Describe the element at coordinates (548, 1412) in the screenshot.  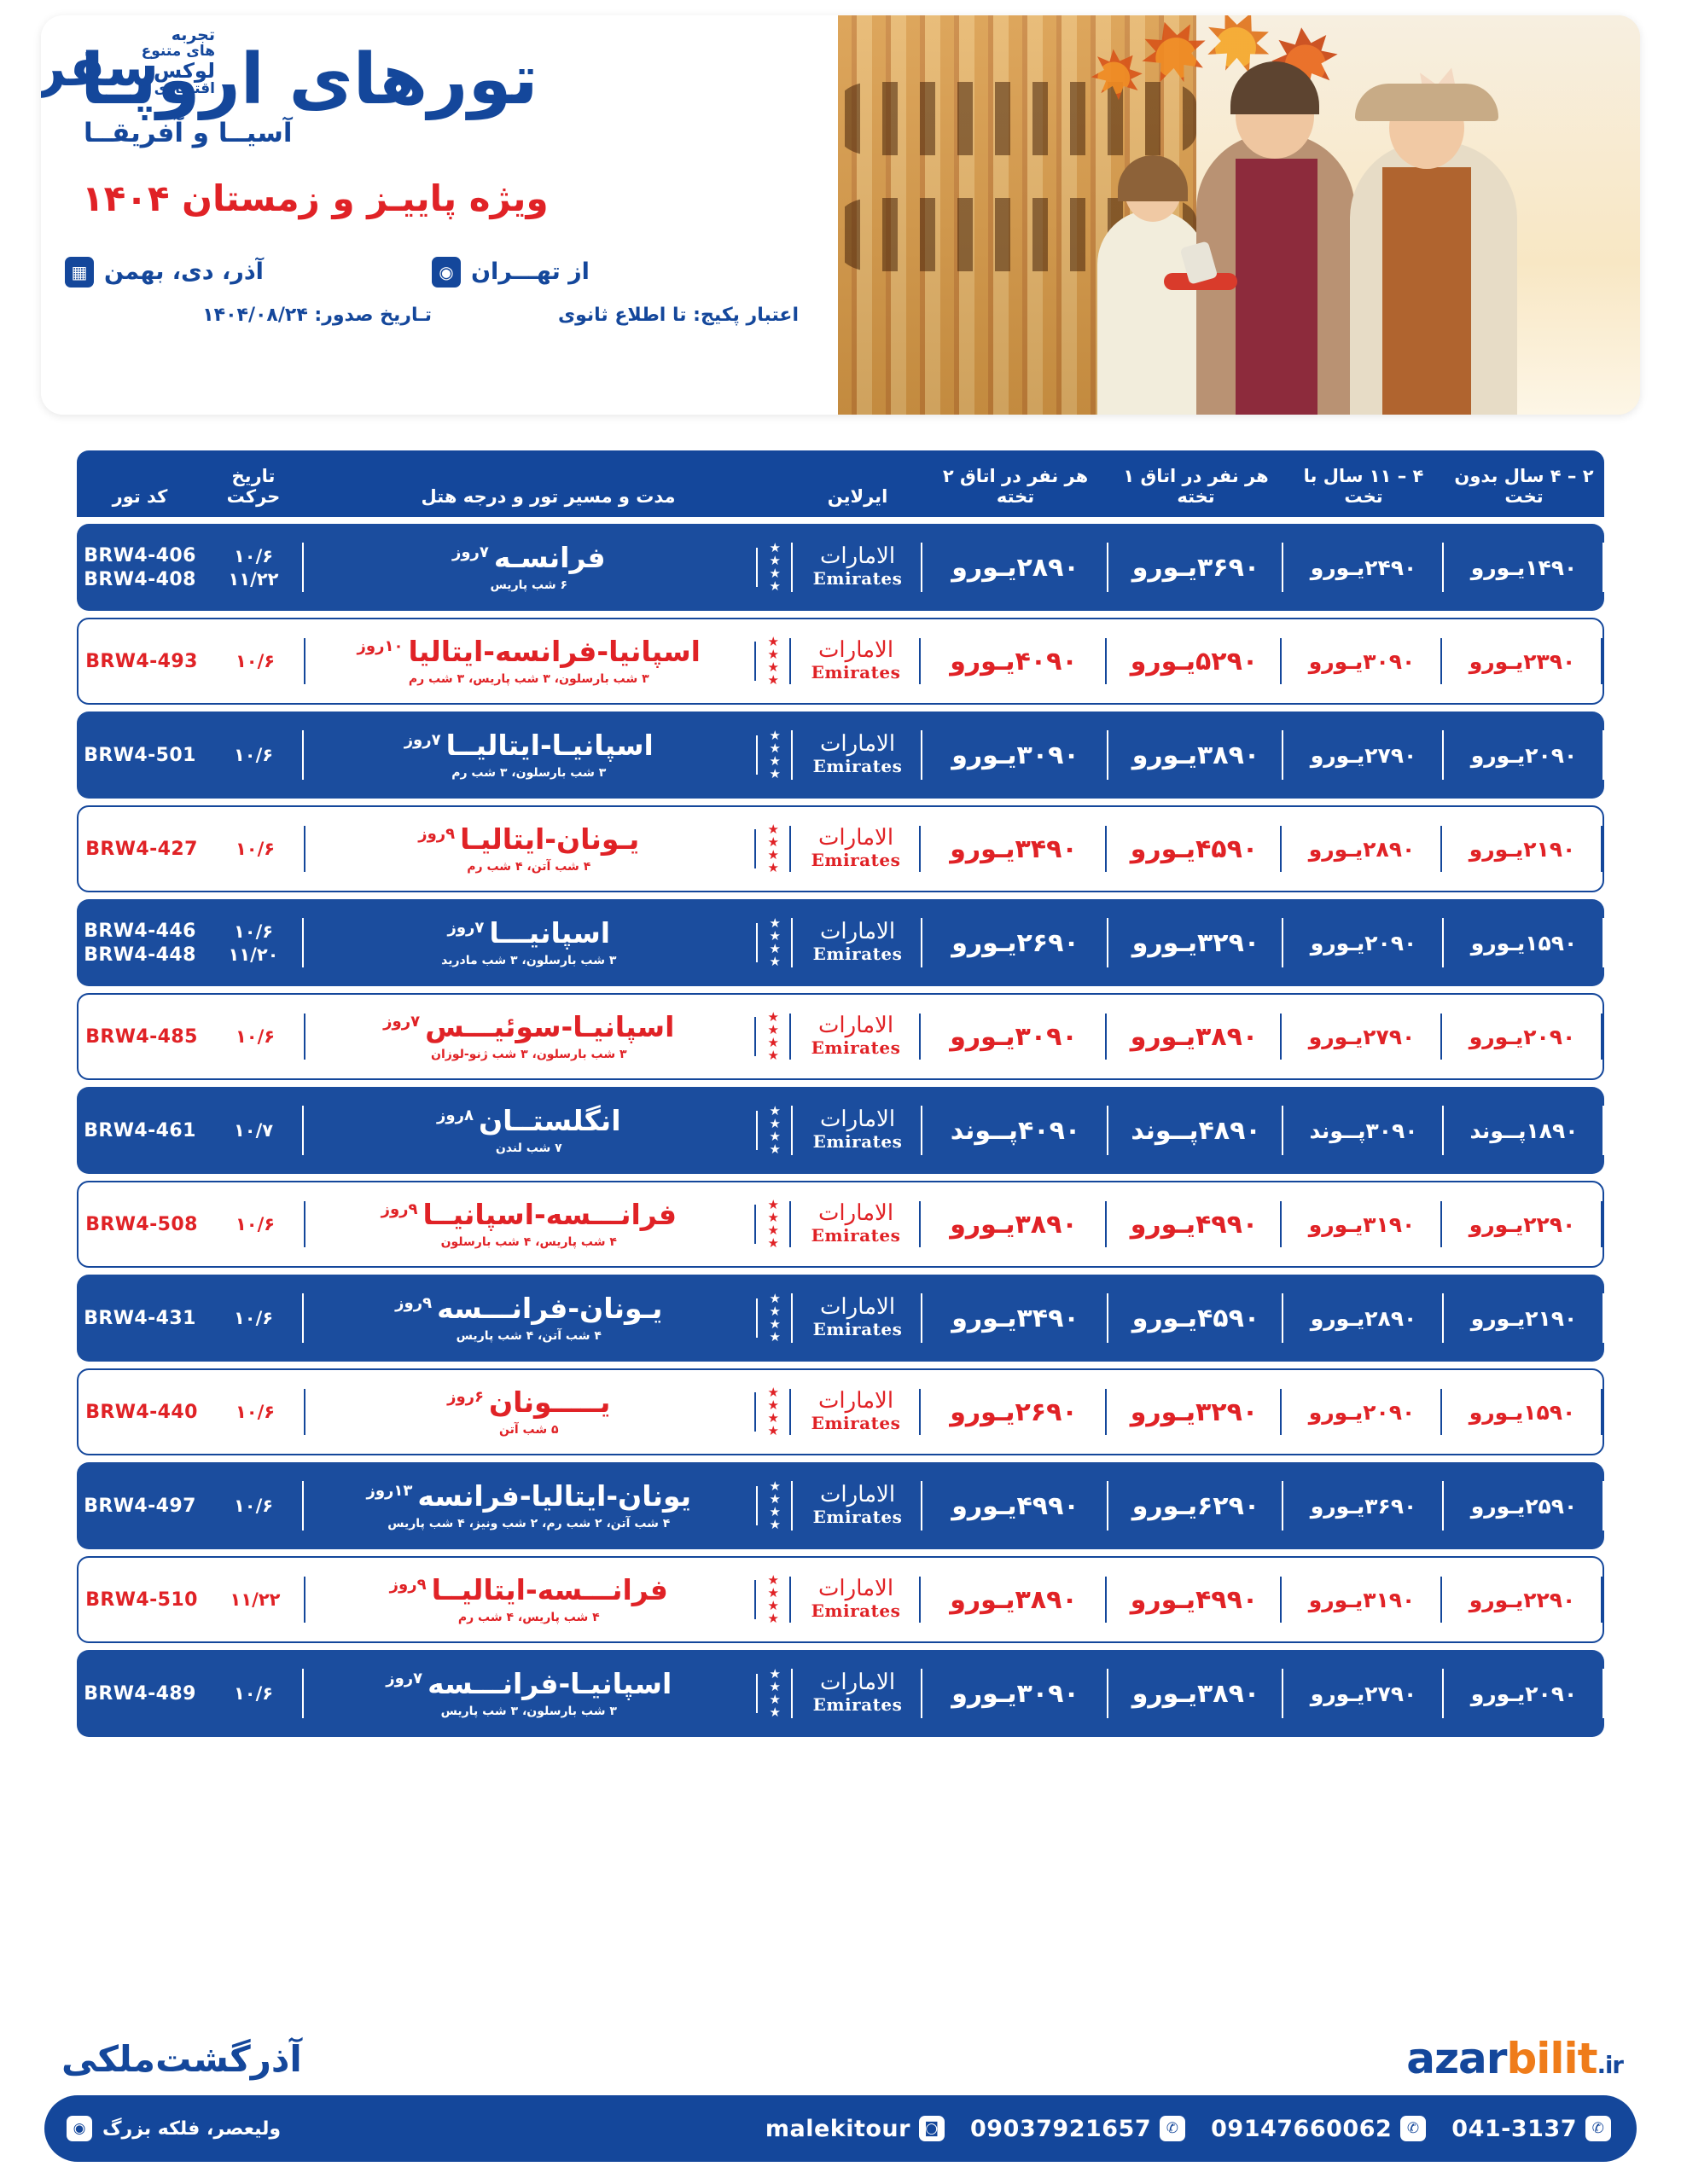
I see `cell-tour-route: یـــــونان۶روز ۵ شب آتن ★ ★ ★ ★` at that location.